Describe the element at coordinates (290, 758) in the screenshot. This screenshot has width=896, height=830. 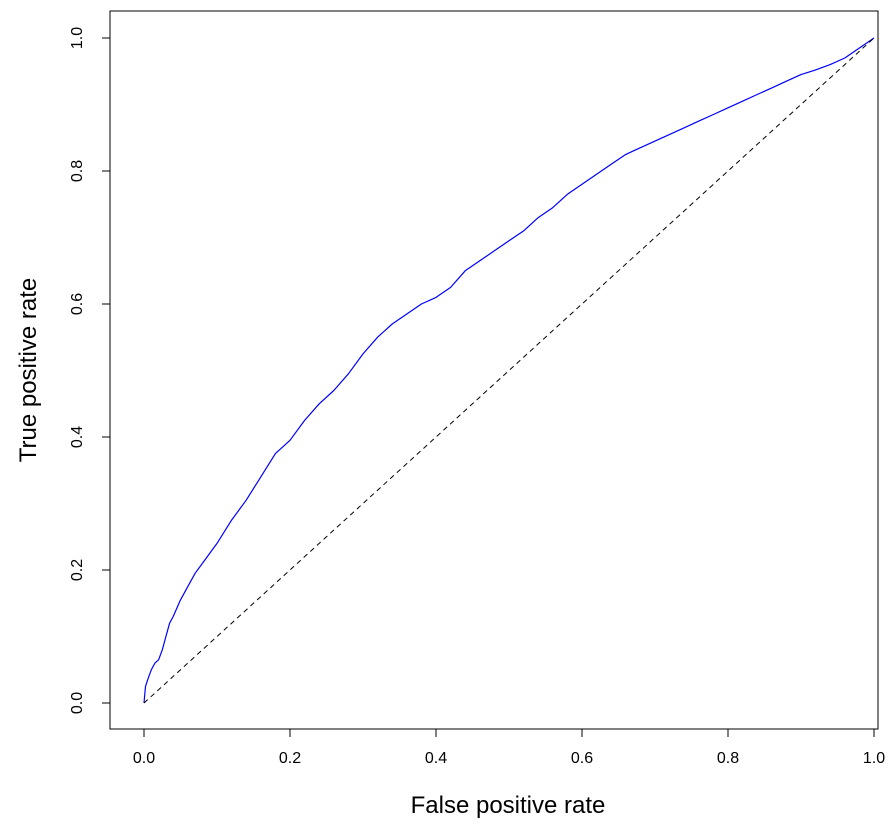
I see `x-tick-label: 0.2` at that location.